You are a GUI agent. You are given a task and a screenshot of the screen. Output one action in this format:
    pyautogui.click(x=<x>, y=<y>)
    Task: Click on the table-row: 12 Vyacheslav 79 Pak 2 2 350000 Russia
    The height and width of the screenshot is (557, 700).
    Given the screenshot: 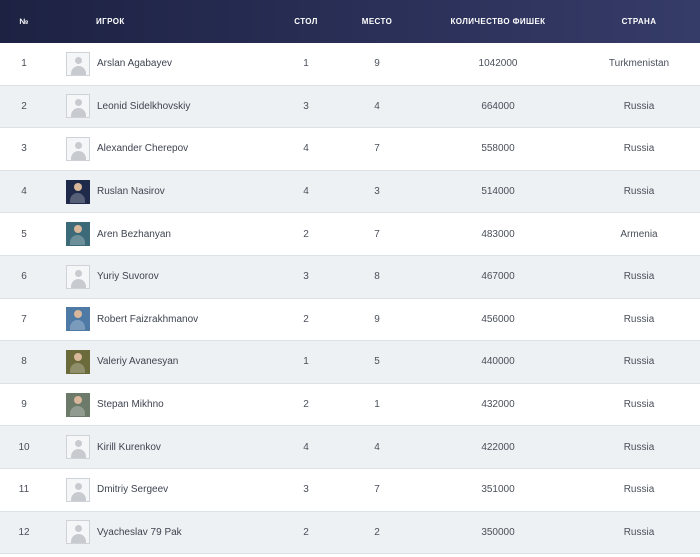 What is the action you would take?
    pyautogui.click(x=350, y=533)
    